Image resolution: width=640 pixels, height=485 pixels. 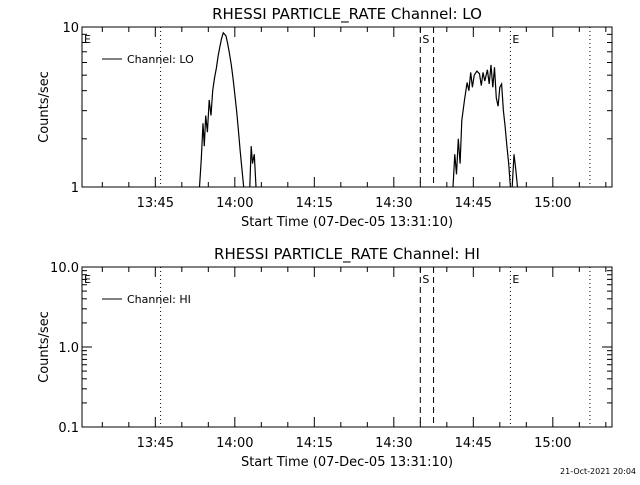 I want to click on panel-2-x-tick-label: 14:45, so click(x=473, y=443).